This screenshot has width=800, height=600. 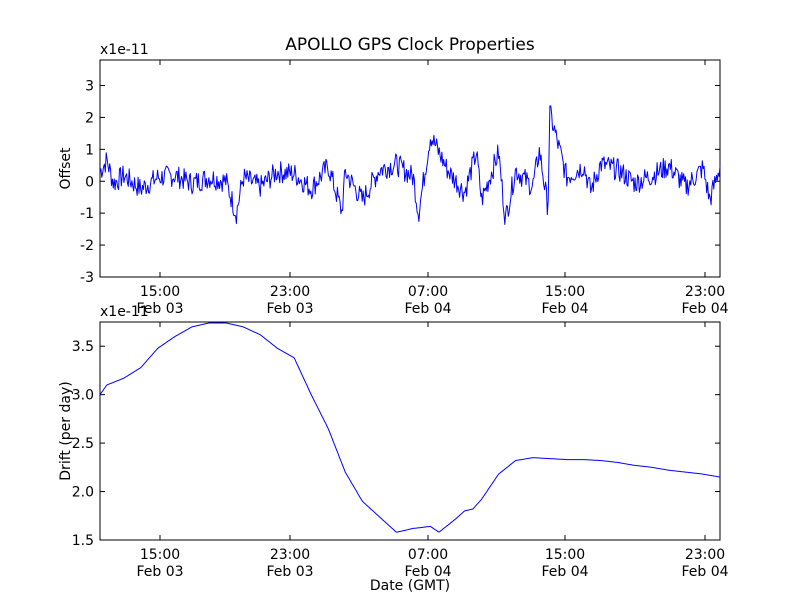 What do you see at coordinates (83, 493) in the screenshot?
I see `y-tick-label: 2.0` at bounding box center [83, 493].